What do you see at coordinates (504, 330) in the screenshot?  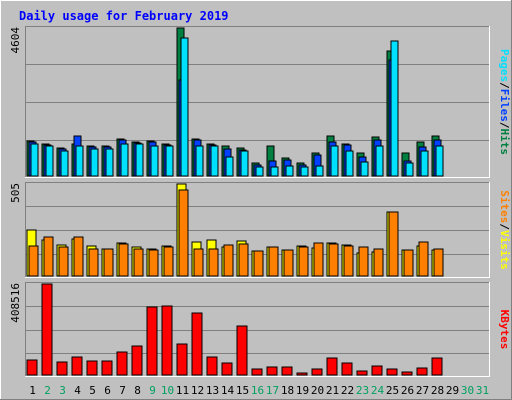 I see `legend-bottom: KBytes` at bounding box center [504, 330].